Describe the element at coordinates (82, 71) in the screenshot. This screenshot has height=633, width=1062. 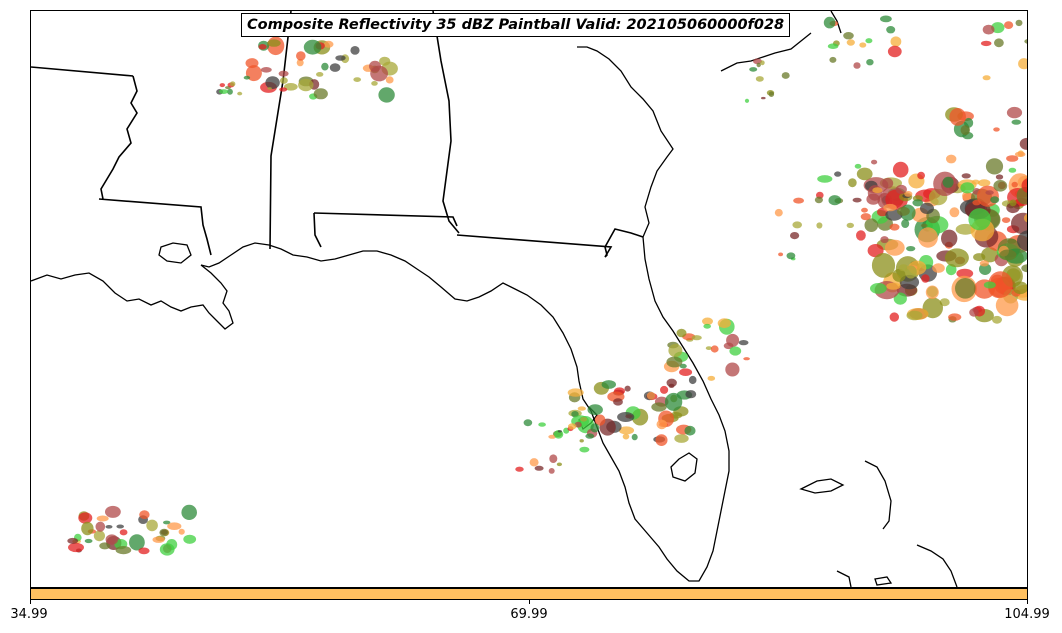
I see `state-border-ar-la` at that location.